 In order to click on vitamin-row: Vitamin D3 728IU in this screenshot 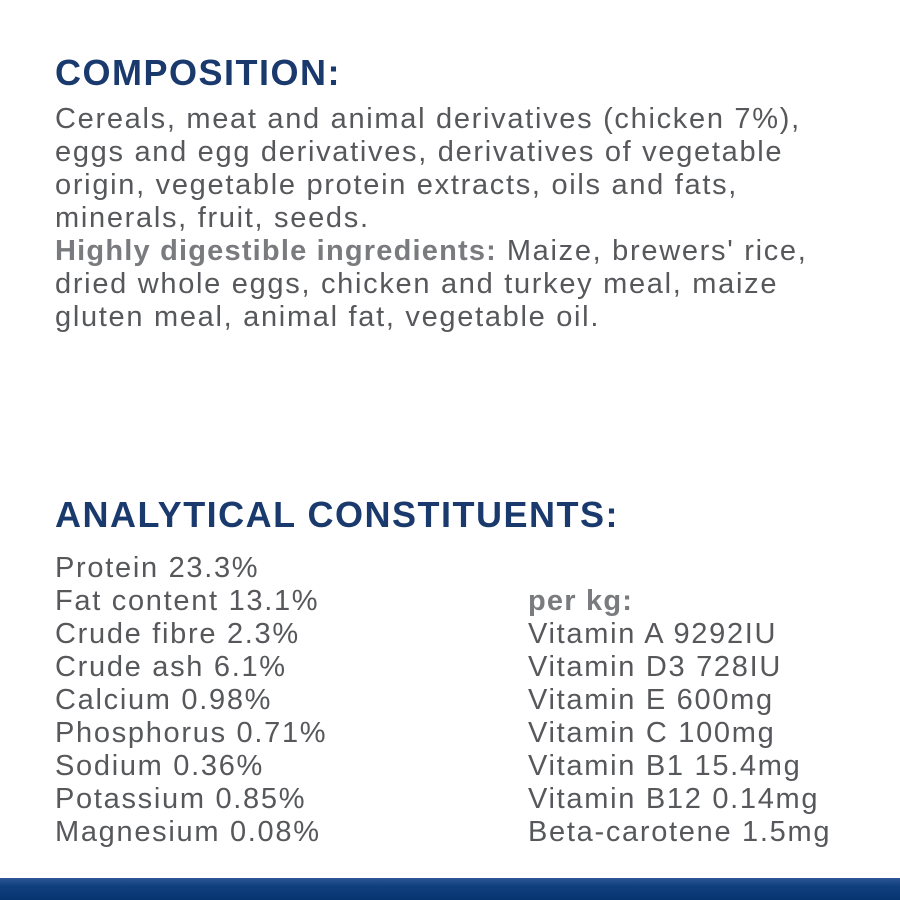, I will do `click(679, 667)`.